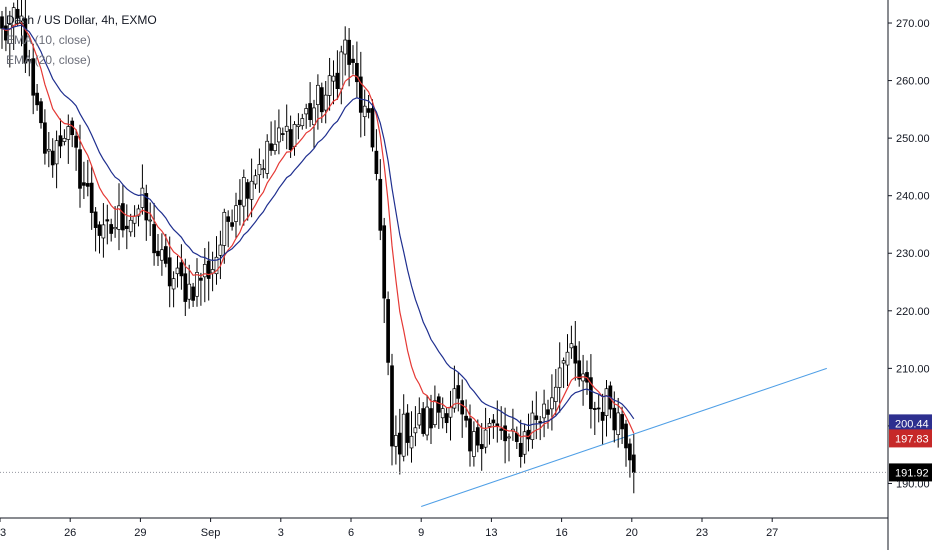  Describe the element at coordinates (912, 439) in the screenshot. I see `ema-10-price-tag: 197.83` at that location.